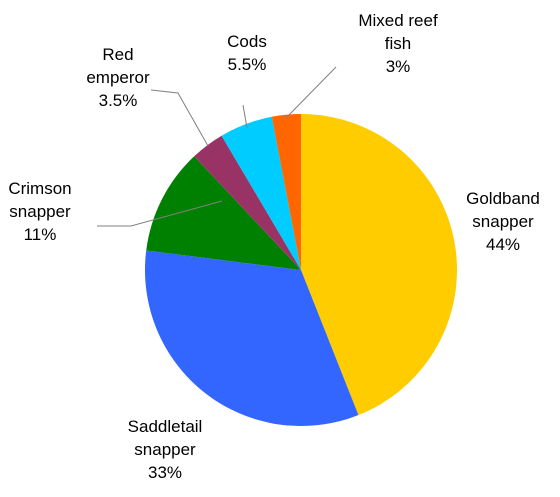  Describe the element at coordinates (311, 92) in the screenshot. I see `leader-line-mixed-reef-fish` at that location.